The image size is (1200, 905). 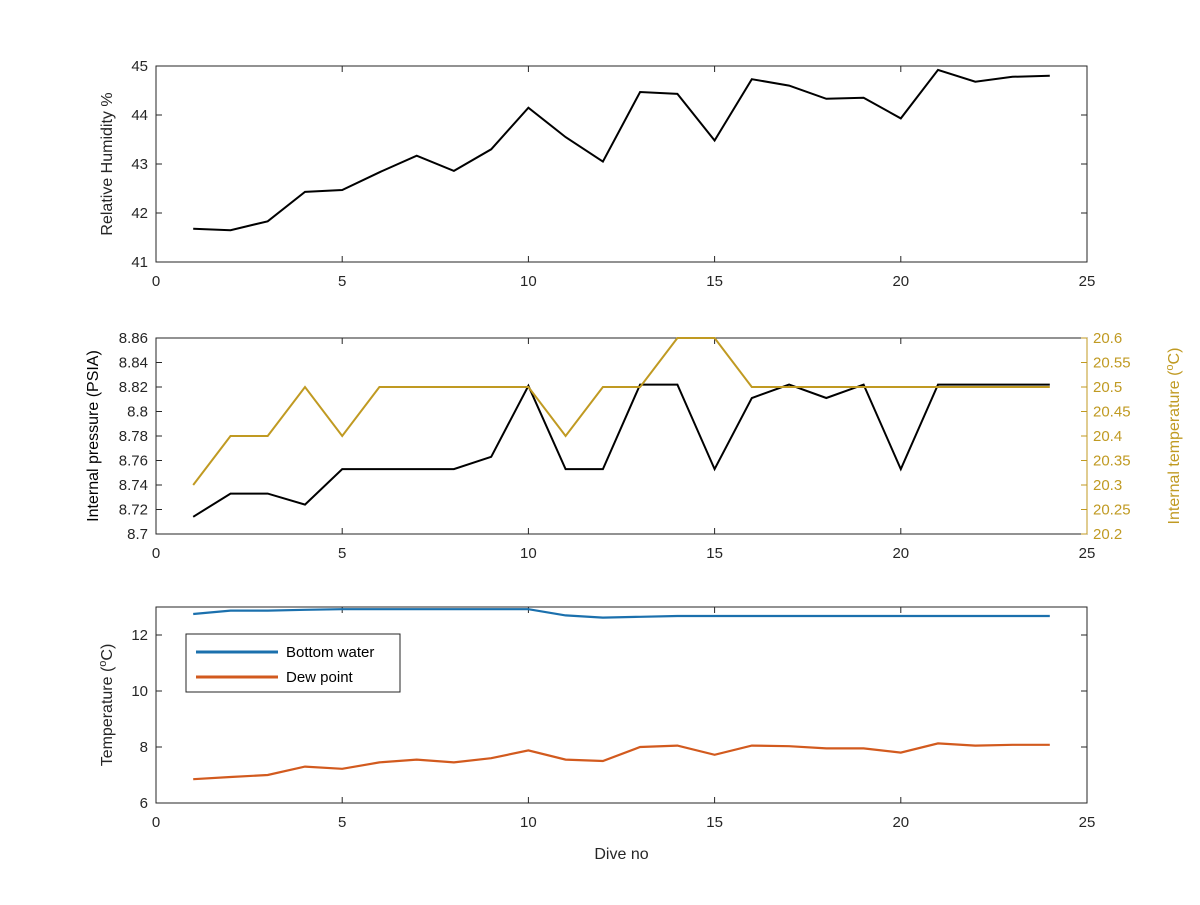 What do you see at coordinates (144, 803) in the screenshot?
I see `y-tick-label: 6` at bounding box center [144, 803].